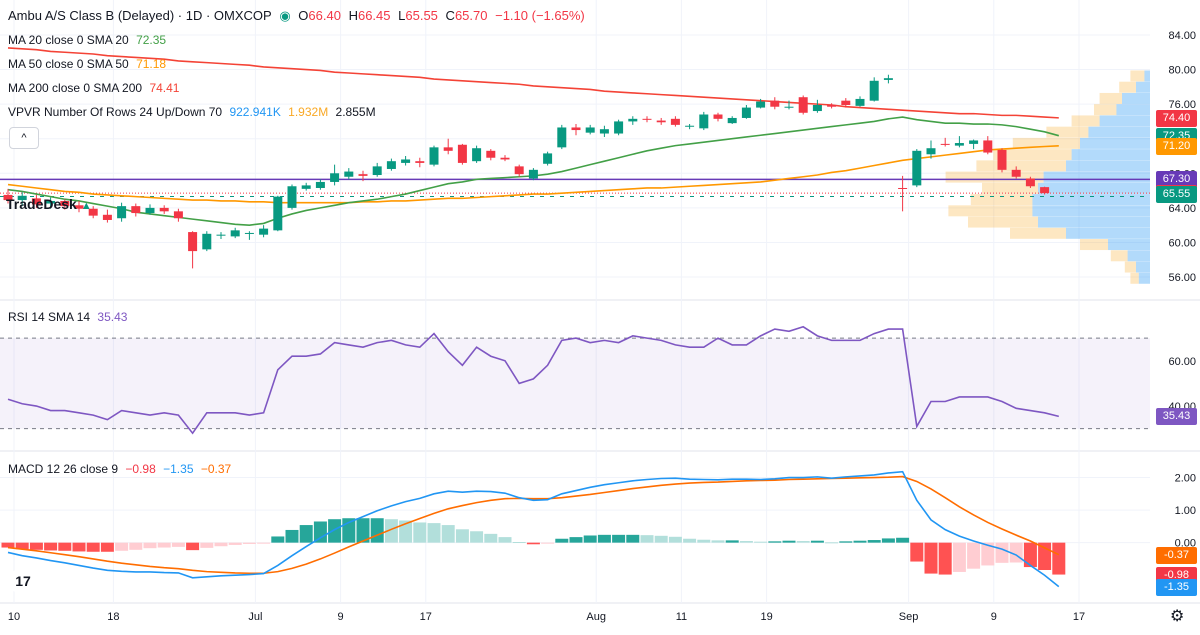 The width and height of the screenshot is (1200, 635). I want to click on tradingview-logo-icon: 17, so click(23, 581).